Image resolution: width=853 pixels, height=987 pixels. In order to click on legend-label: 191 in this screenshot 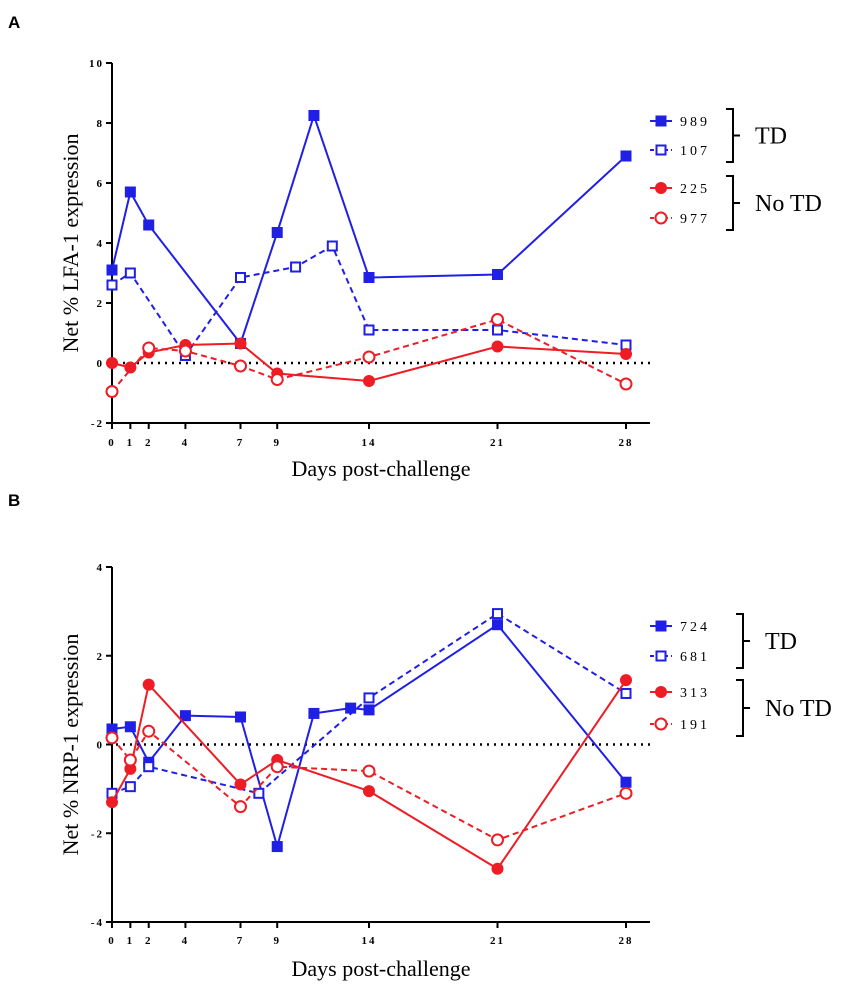, I will do `click(695, 725)`.